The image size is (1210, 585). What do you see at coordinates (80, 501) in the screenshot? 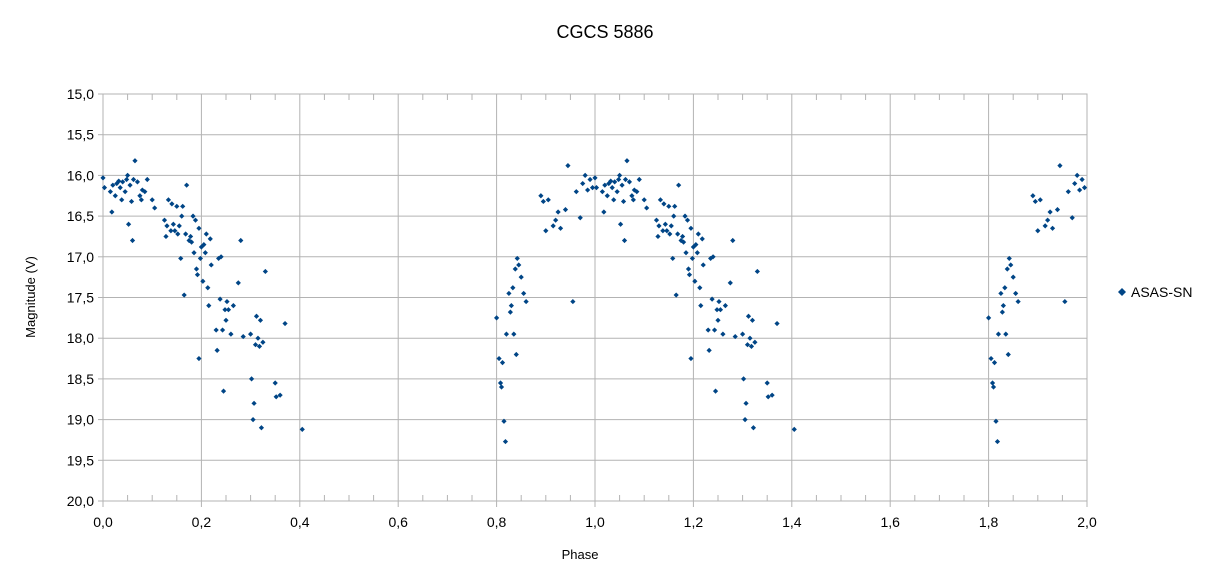
I see `y-tick-label: 20,0` at bounding box center [80, 501].